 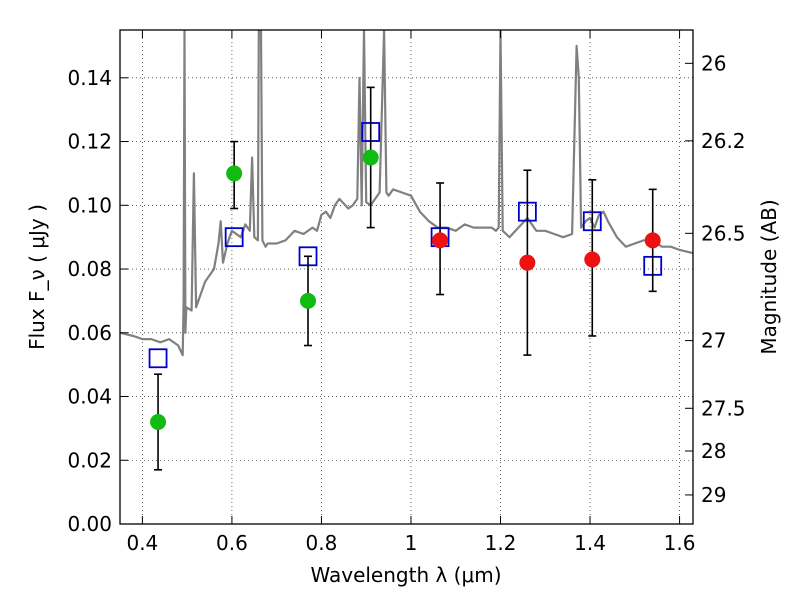 What do you see at coordinates (501, 543) in the screenshot?
I see `x-tick-label: 1.2` at bounding box center [501, 543].